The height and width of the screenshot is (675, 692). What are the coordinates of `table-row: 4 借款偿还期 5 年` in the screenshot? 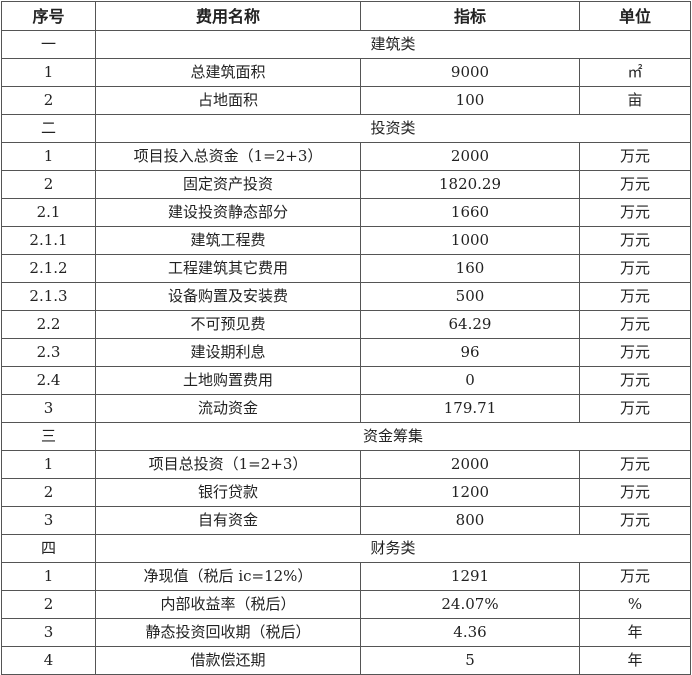 It's located at (346, 660).